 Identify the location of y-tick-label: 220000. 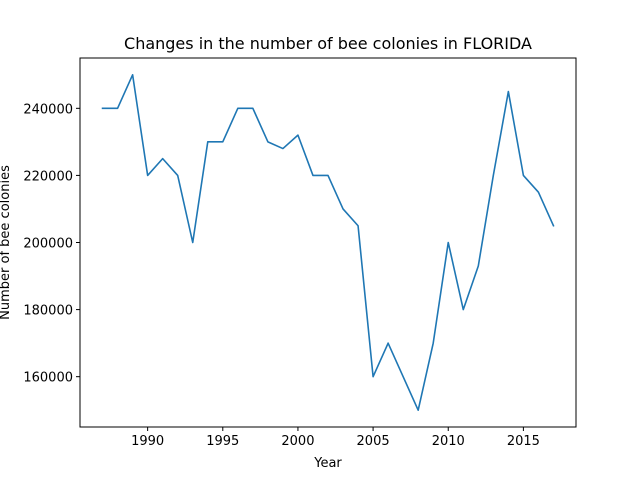
(48, 176).